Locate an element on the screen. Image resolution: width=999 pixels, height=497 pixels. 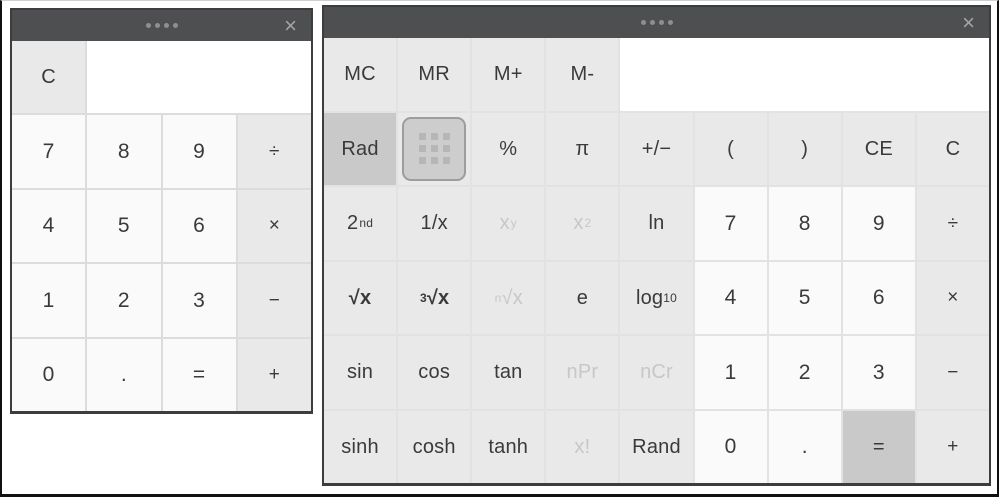
key-pi: π is located at coordinates (582, 148).